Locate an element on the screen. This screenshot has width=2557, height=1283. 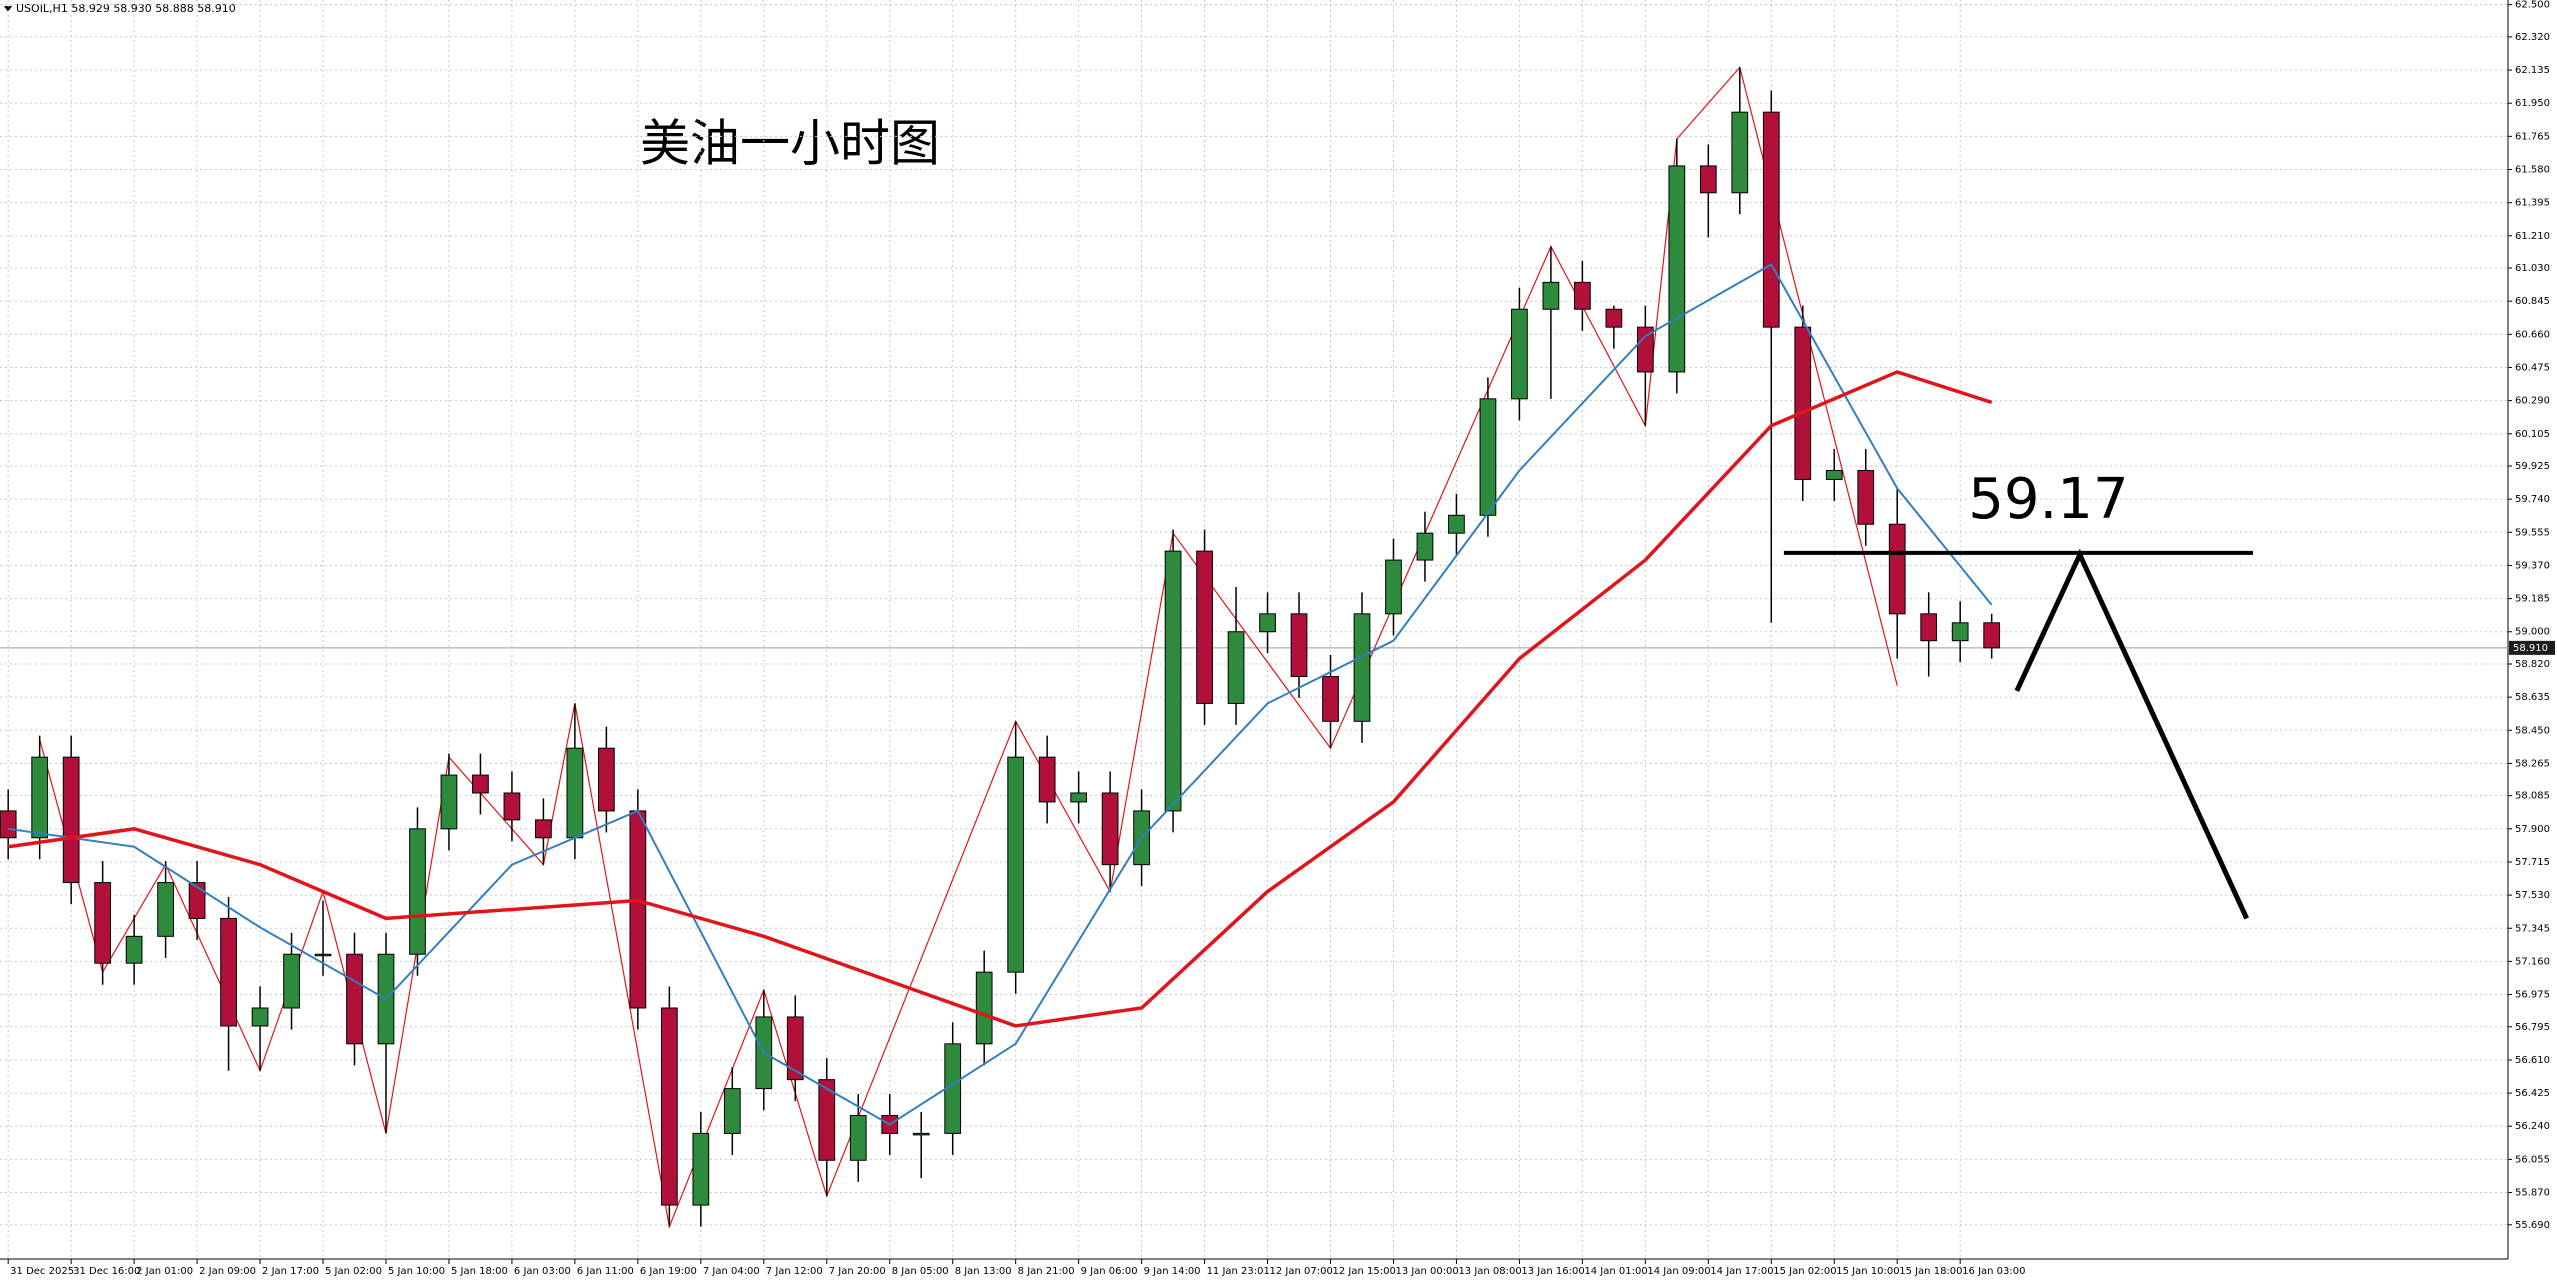
y-tick-label: 55.690 is located at coordinates (2532, 1225).